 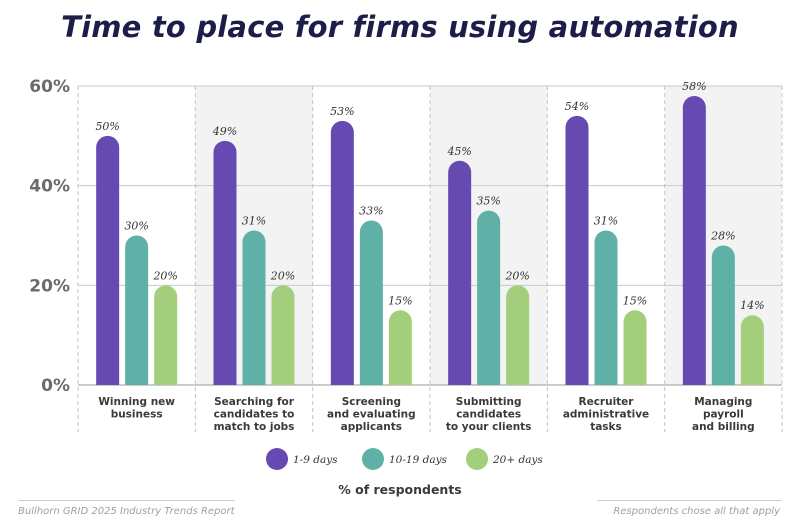 What do you see at coordinates (136, 402) in the screenshot?
I see `category-label: Winning new` at bounding box center [136, 402].